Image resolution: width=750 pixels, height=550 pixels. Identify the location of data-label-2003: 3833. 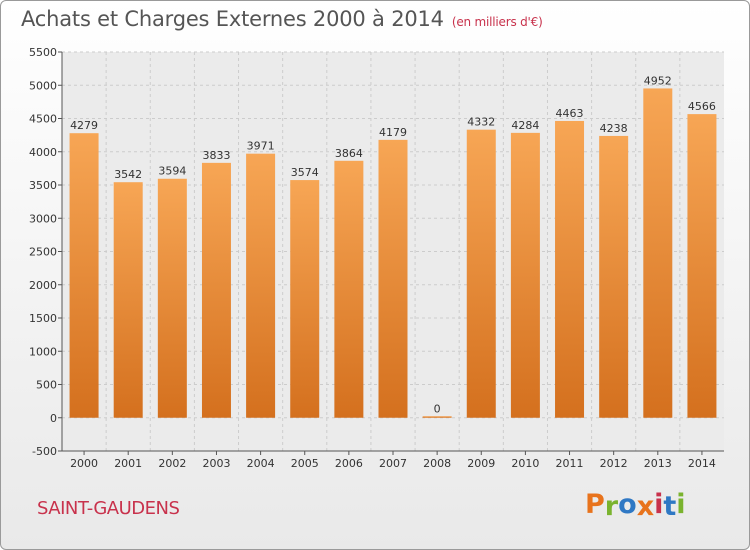
(216, 155).